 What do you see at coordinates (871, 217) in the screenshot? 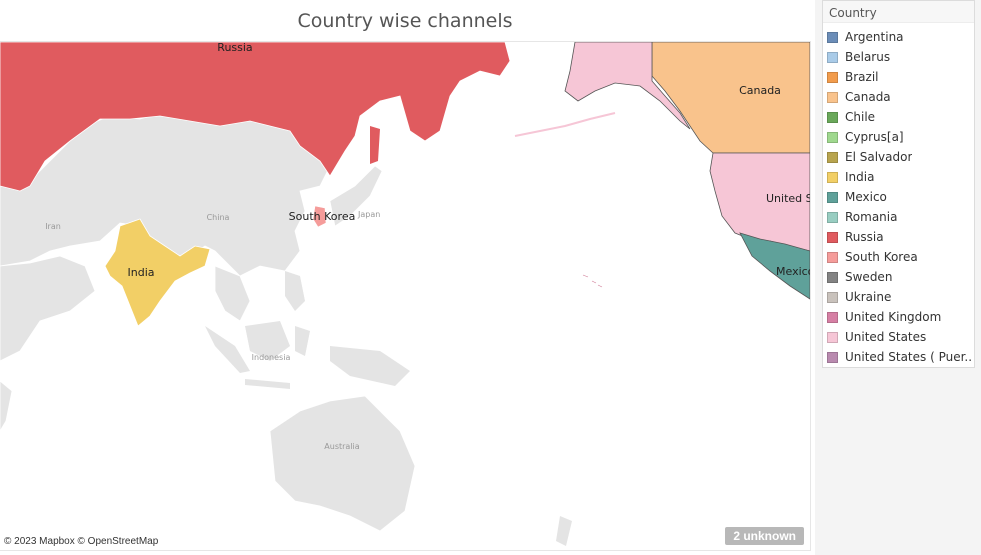
I see `legend-label: Romania` at bounding box center [871, 217].